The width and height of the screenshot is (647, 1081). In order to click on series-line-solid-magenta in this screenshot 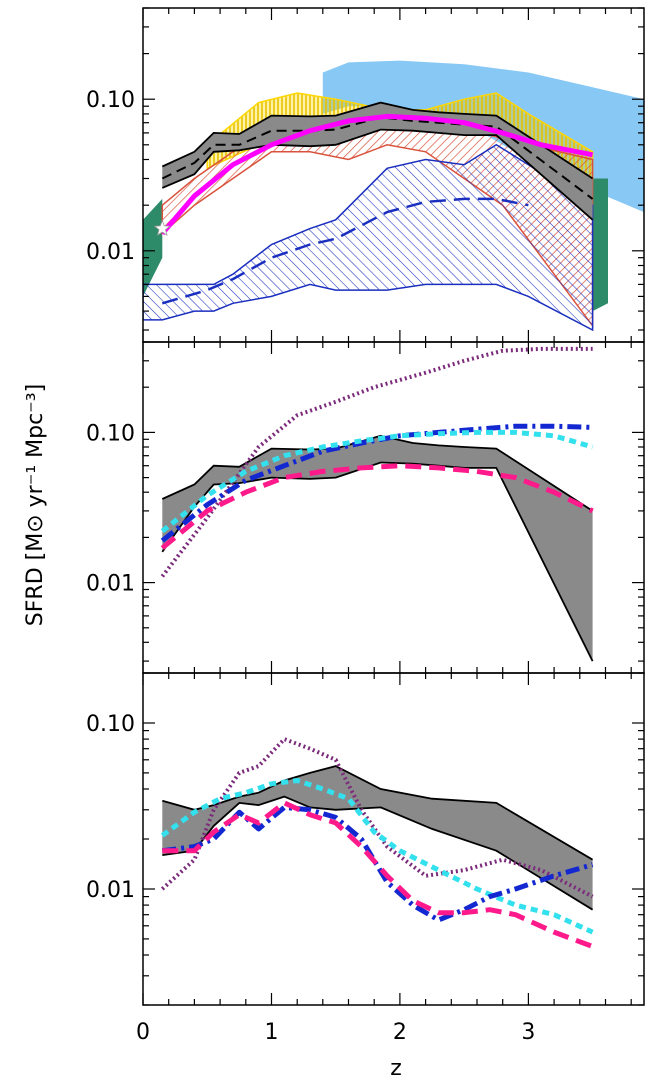, I will do `click(377, 174)`.